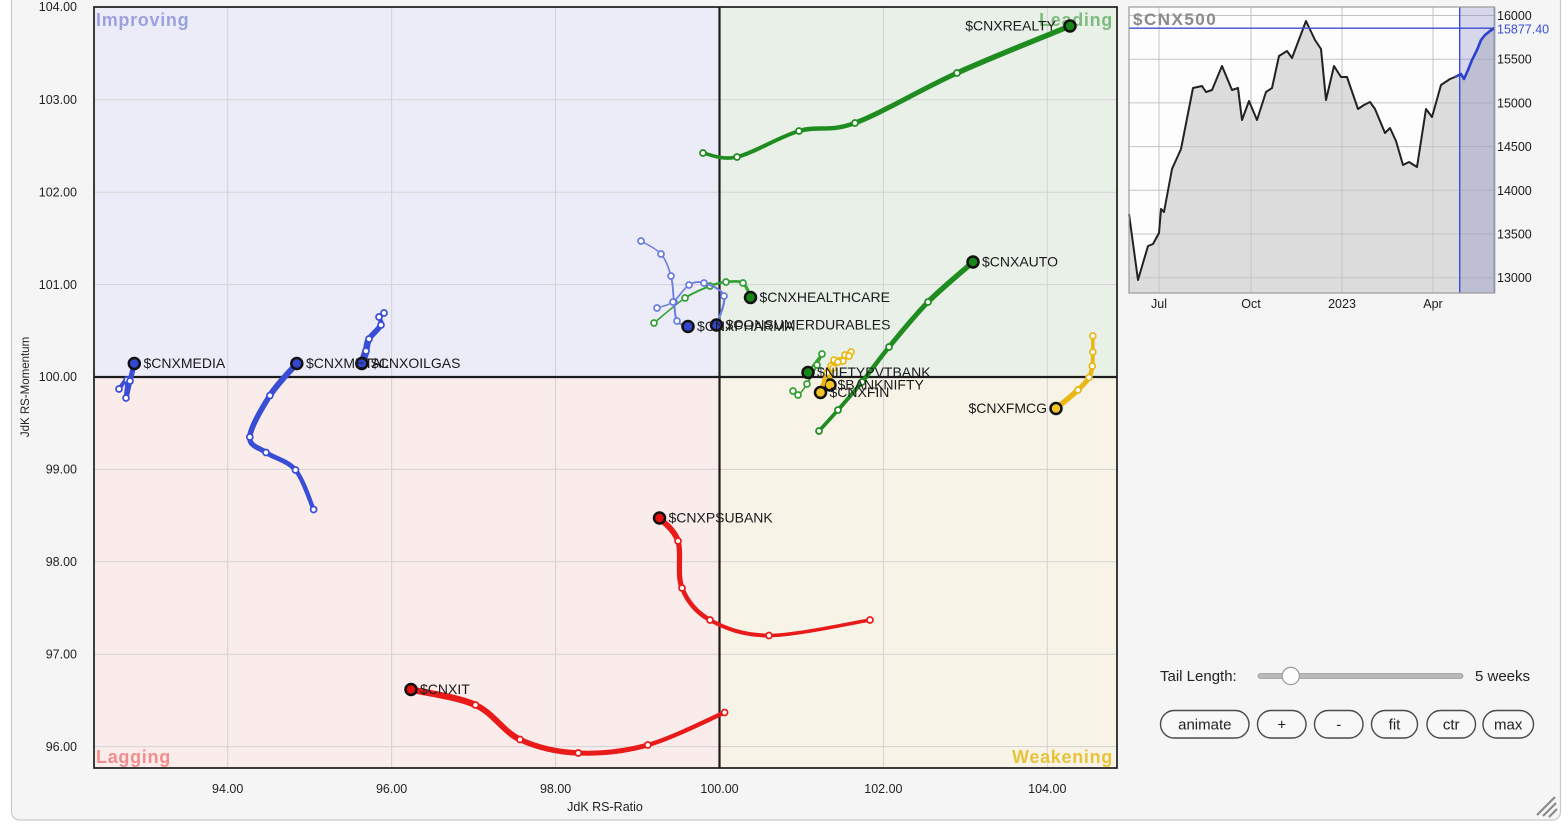  What do you see at coordinates (1508, 725) in the screenshot?
I see `svg-text: max` at bounding box center [1508, 725].